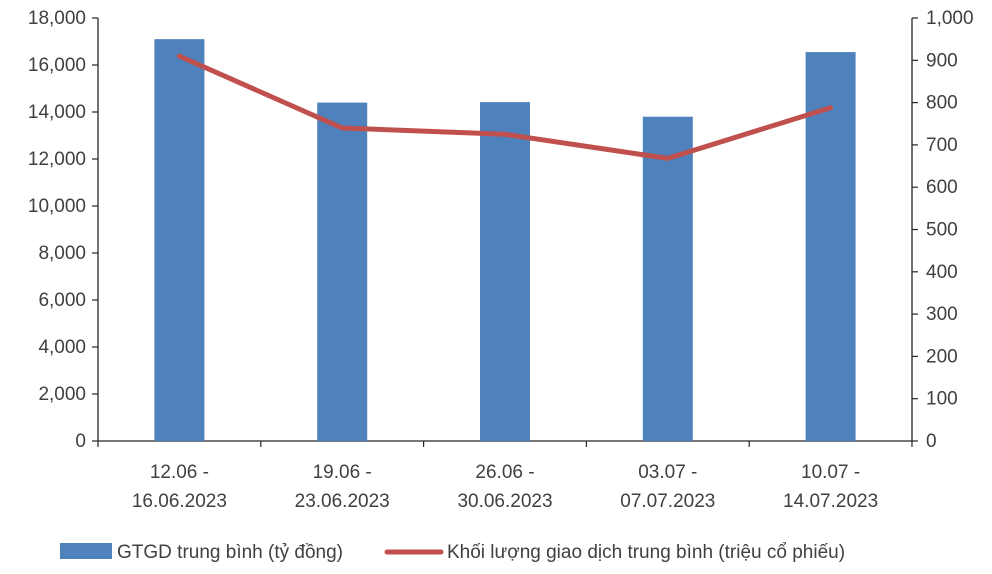 This screenshot has width=992, height=574. What do you see at coordinates (667, 501) in the screenshot?
I see `category-label-line: 07.07.2023` at bounding box center [667, 501].